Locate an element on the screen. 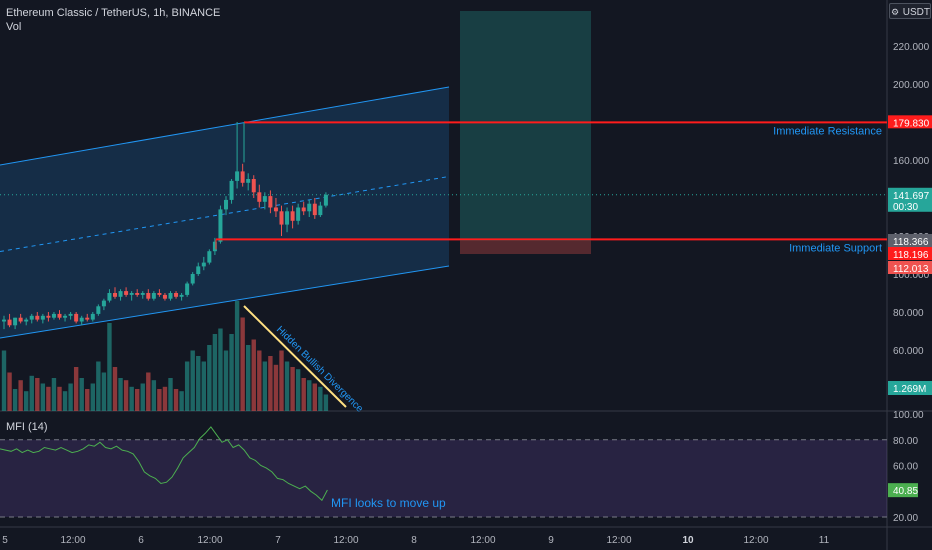  channel-lower-line is located at coordinates (225, 302).